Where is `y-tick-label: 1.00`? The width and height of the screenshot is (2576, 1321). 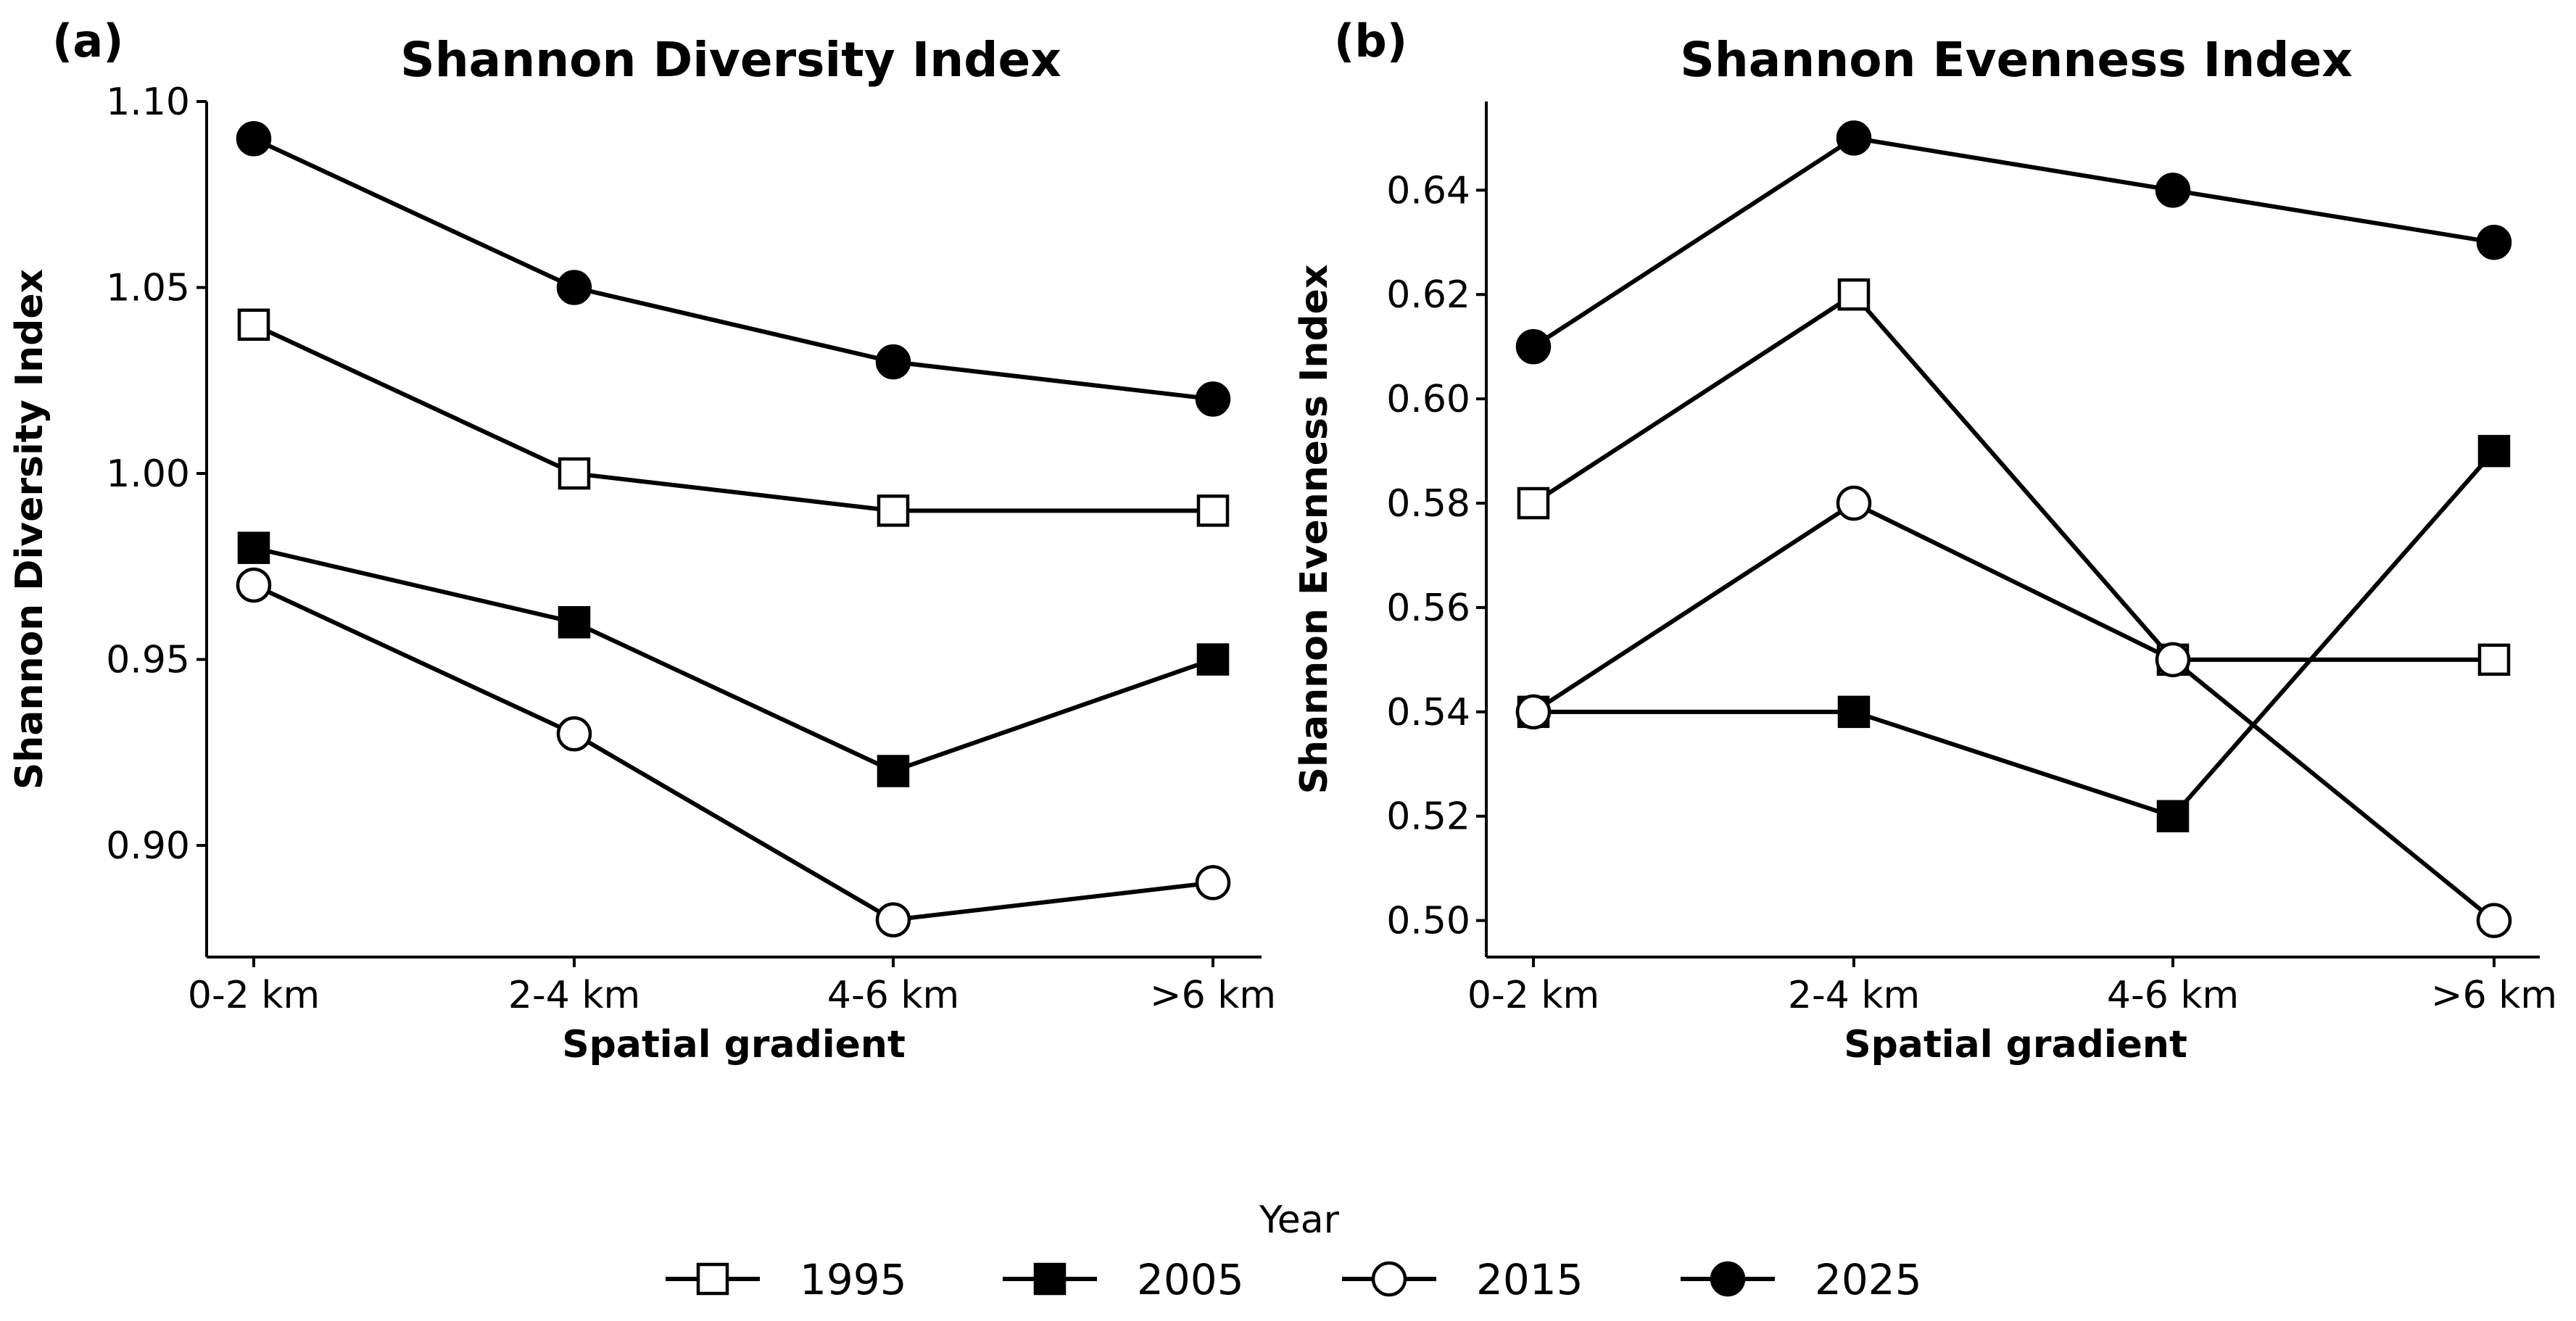 y-tick-label: 1.00 is located at coordinates (148, 474).